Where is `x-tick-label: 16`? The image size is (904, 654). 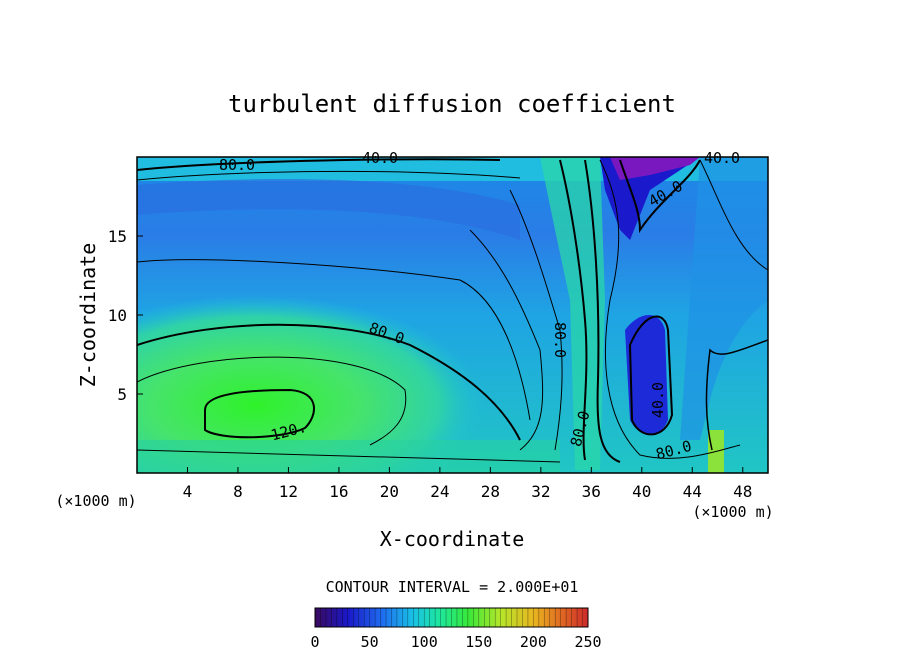 x-tick-label: 16 is located at coordinates (338, 491).